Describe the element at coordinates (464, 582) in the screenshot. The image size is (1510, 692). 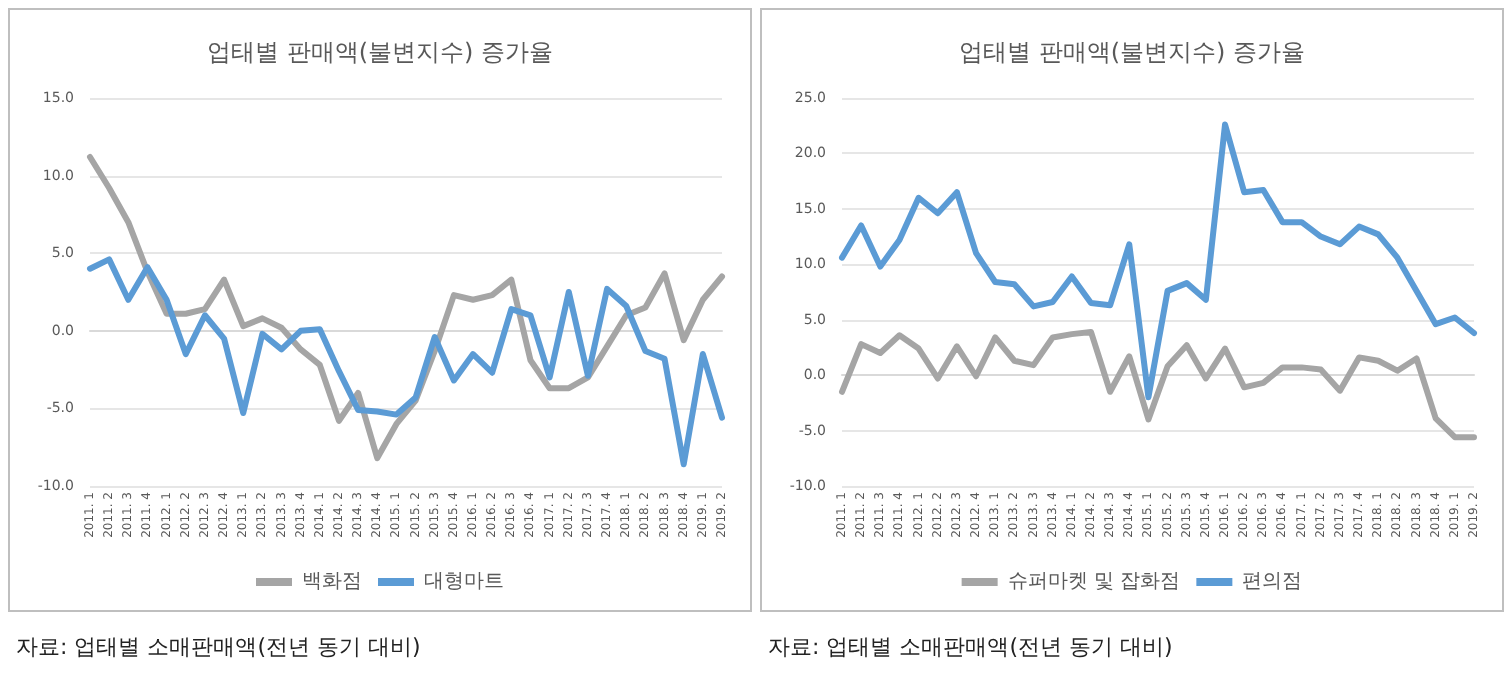
I see `legend-label: 대형마트` at that location.